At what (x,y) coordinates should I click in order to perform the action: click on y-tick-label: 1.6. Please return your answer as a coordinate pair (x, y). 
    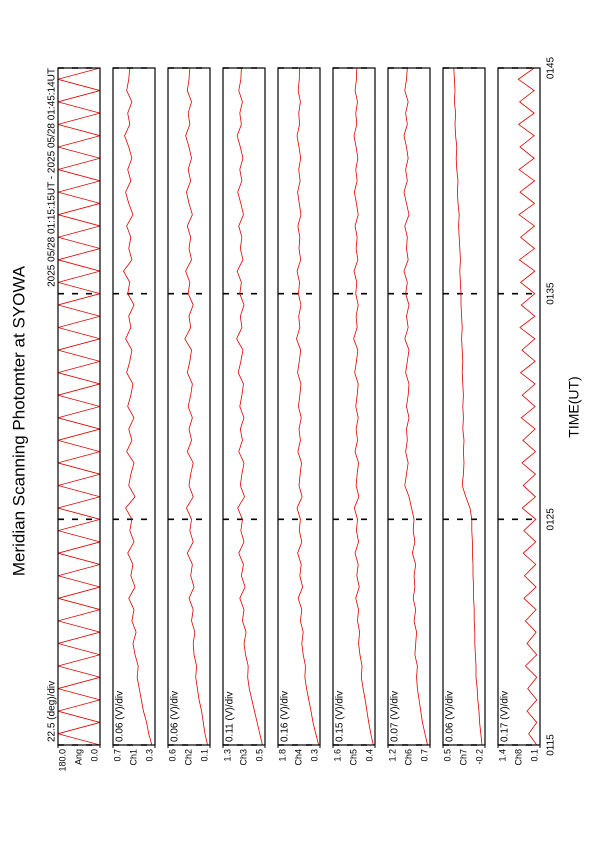
    Looking at the image, I should click on (337, 755).